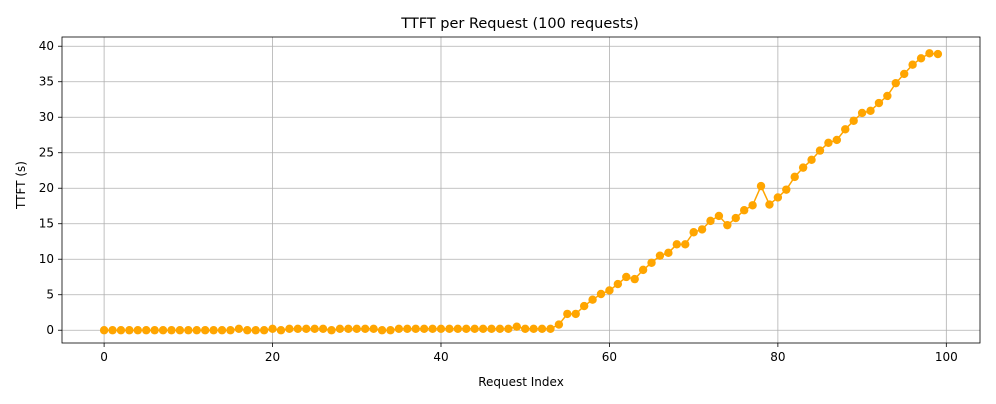 The width and height of the screenshot is (996, 404). What do you see at coordinates (50, 330) in the screenshot?
I see `y-tick-label: 0` at bounding box center [50, 330].